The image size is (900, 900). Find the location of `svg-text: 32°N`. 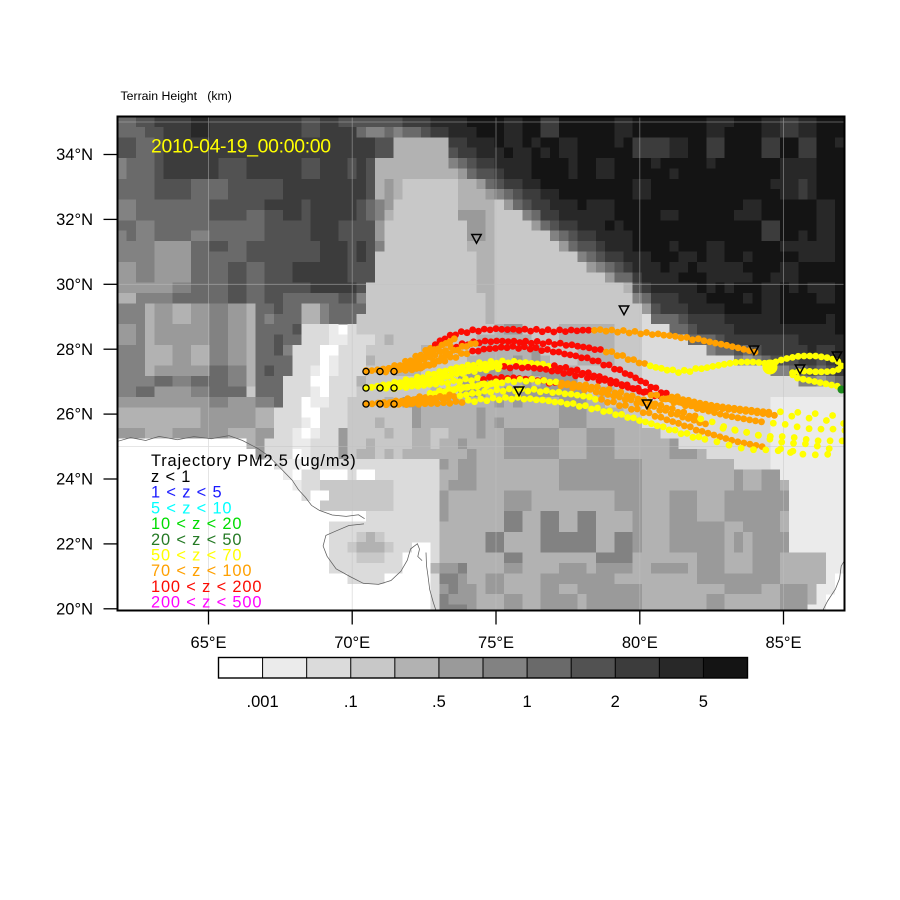

svg-text: 32°N is located at coordinates (74, 220).